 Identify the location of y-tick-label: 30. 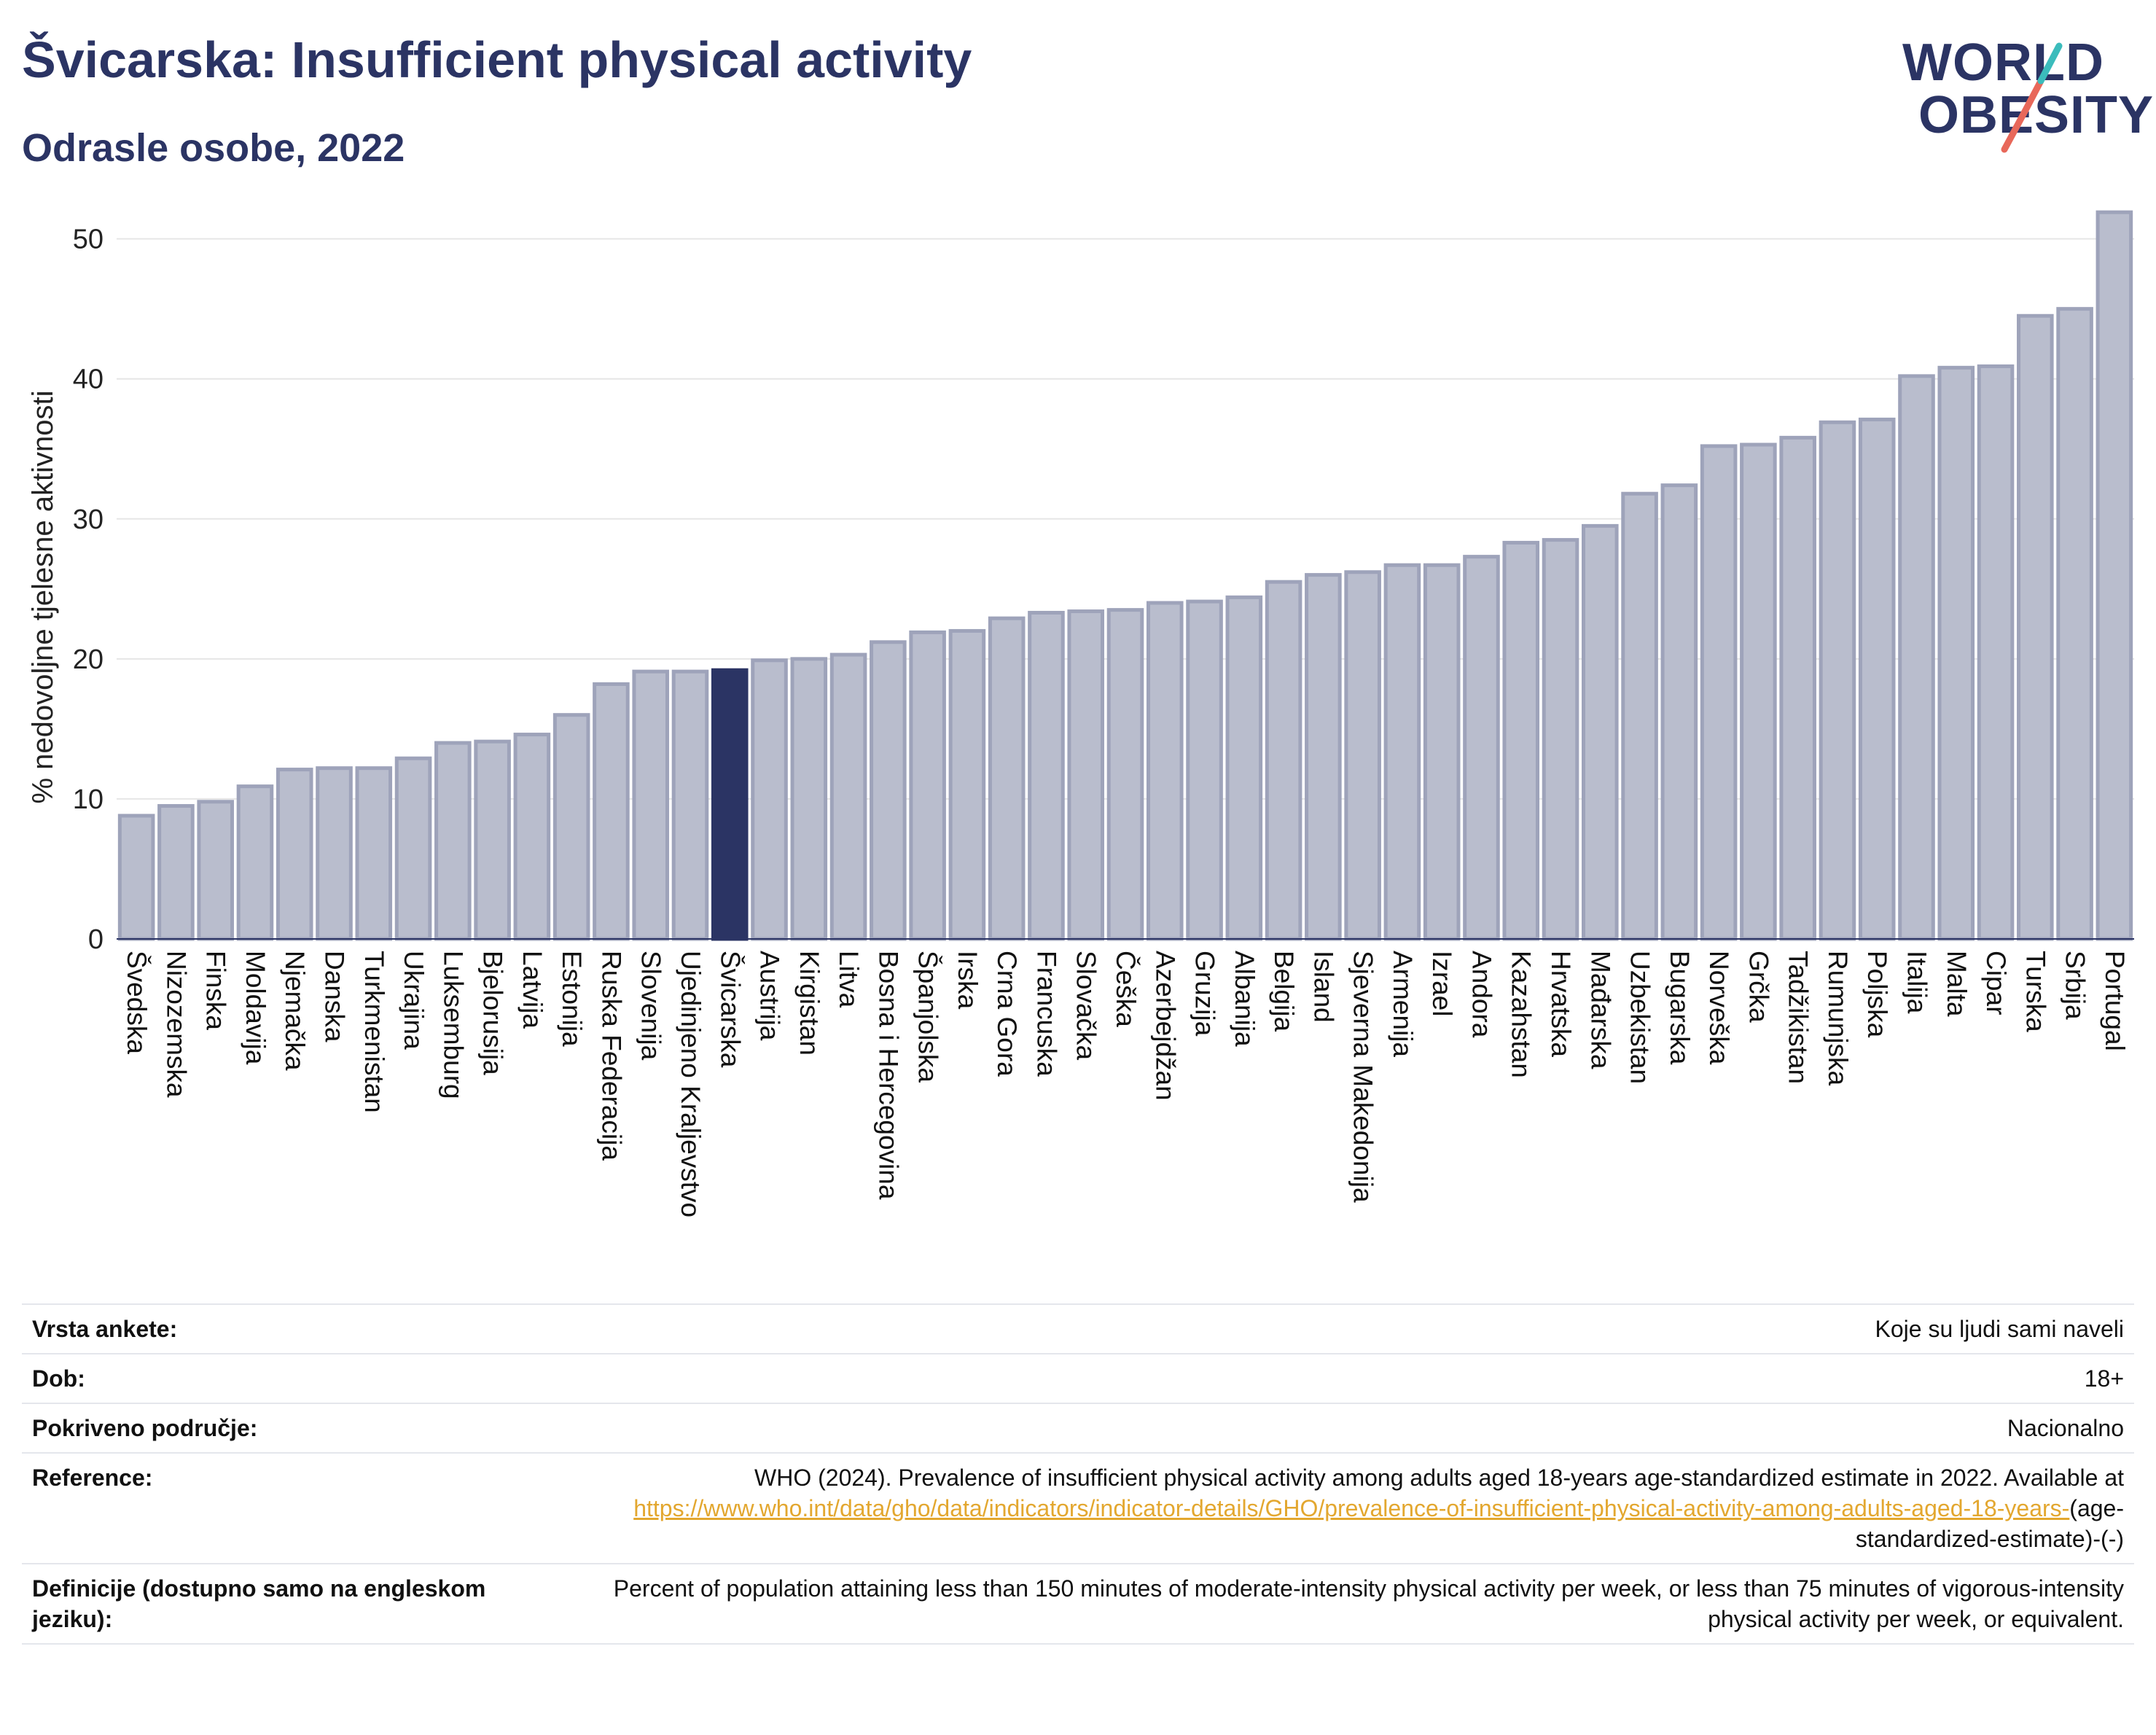
(88, 519).